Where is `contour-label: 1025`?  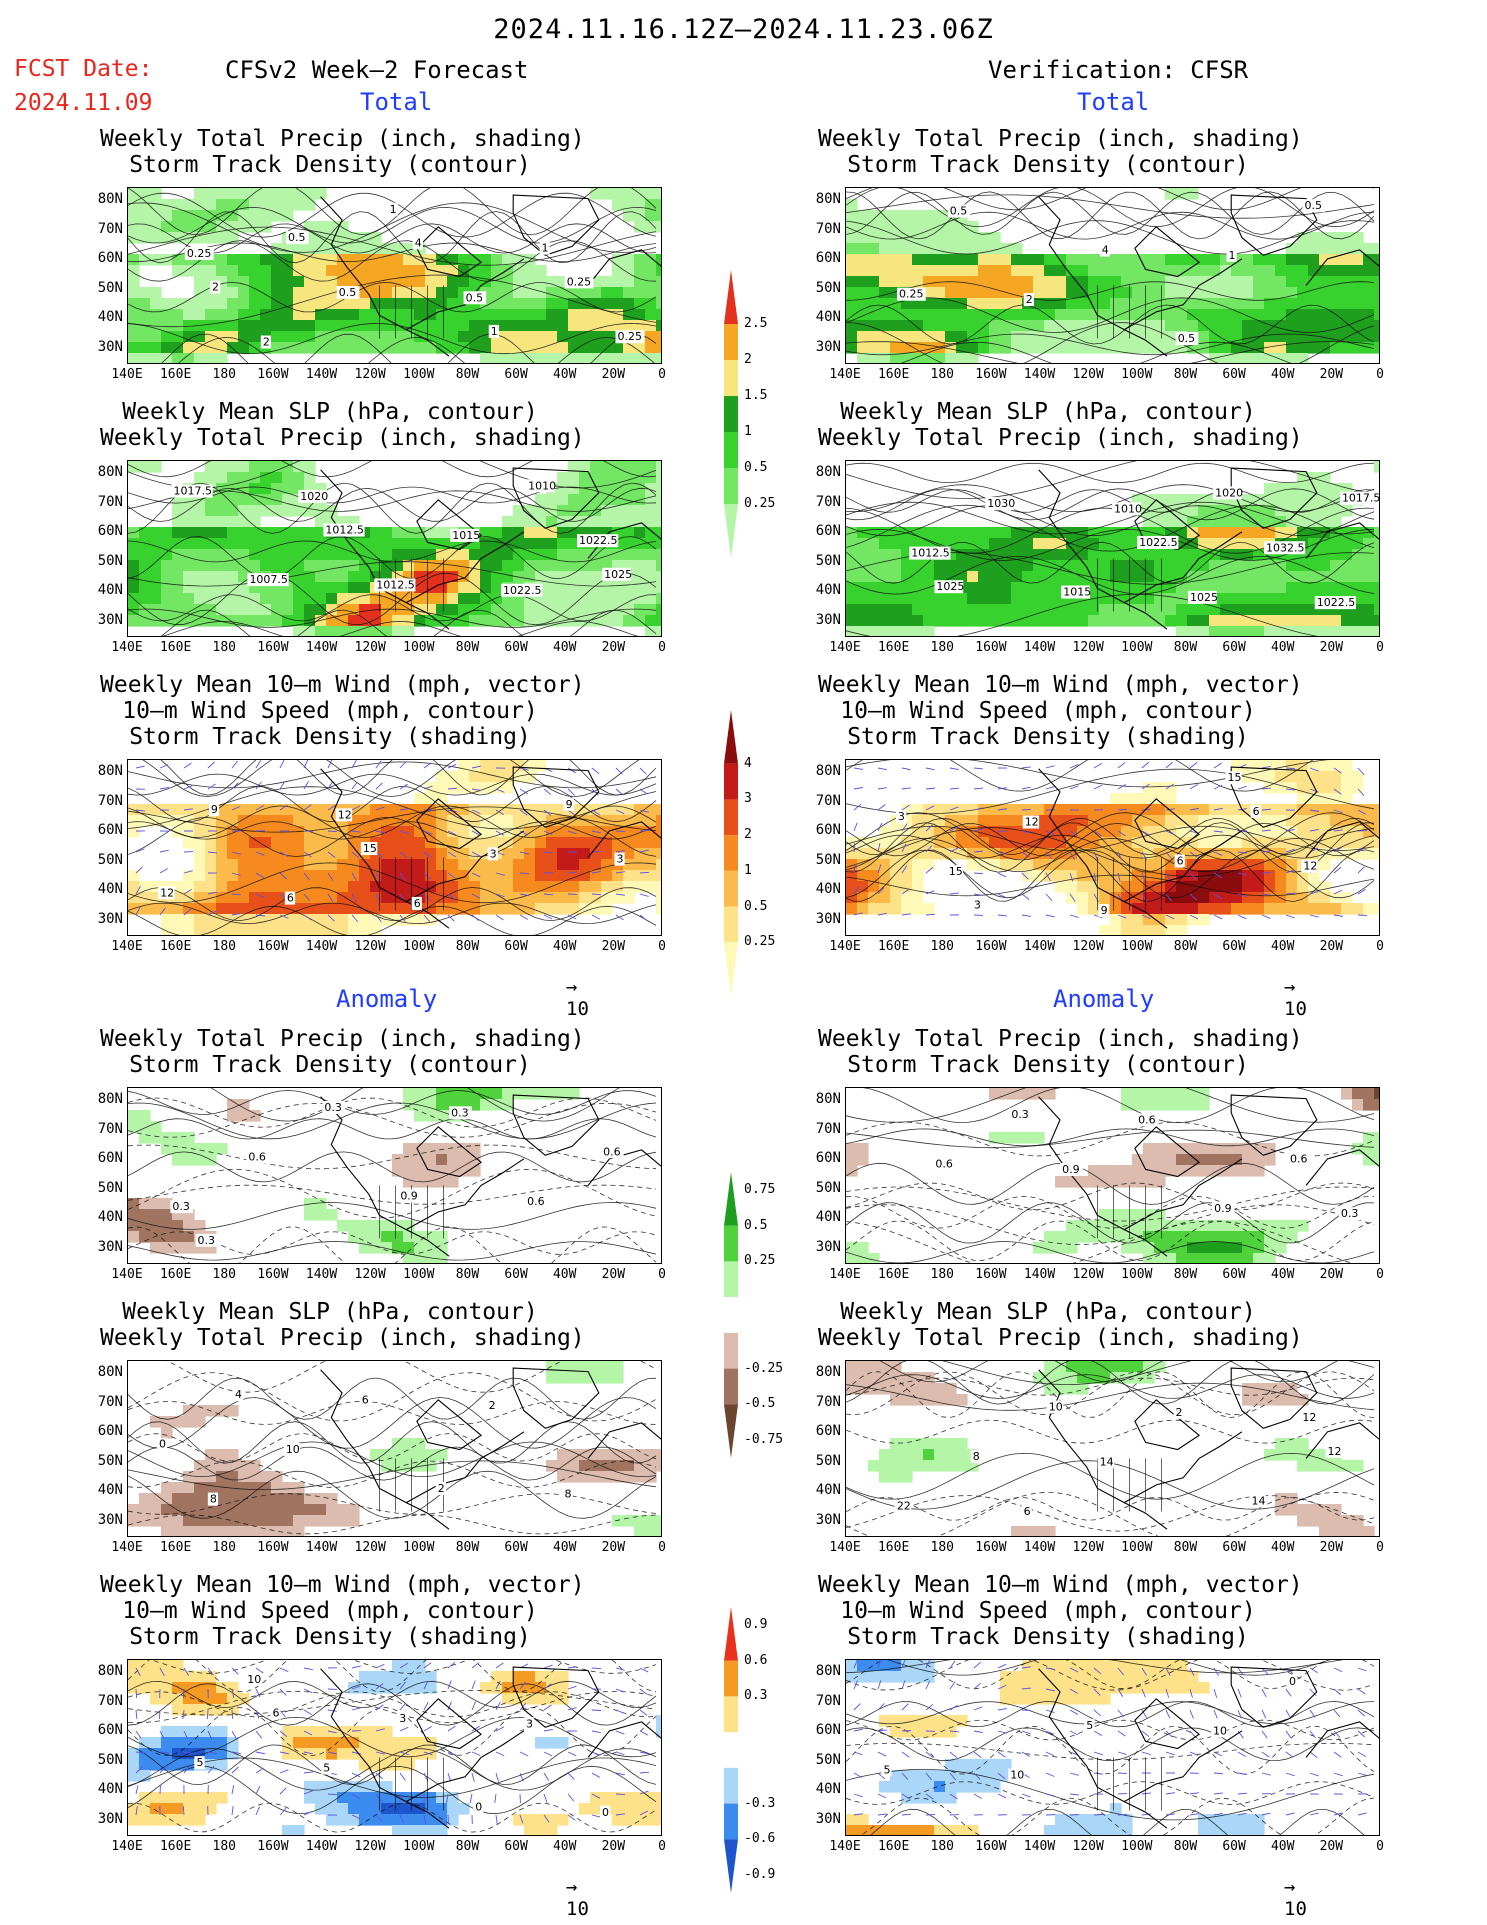
contour-label: 1025 is located at coordinates (617, 574).